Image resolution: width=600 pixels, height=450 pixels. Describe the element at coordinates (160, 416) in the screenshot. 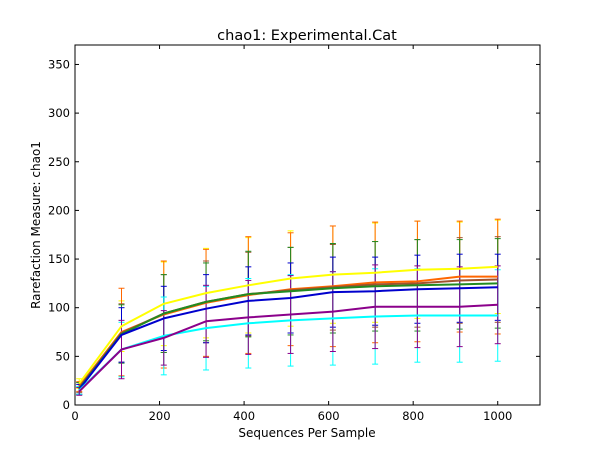

I see `x-tick-label: 200` at that location.